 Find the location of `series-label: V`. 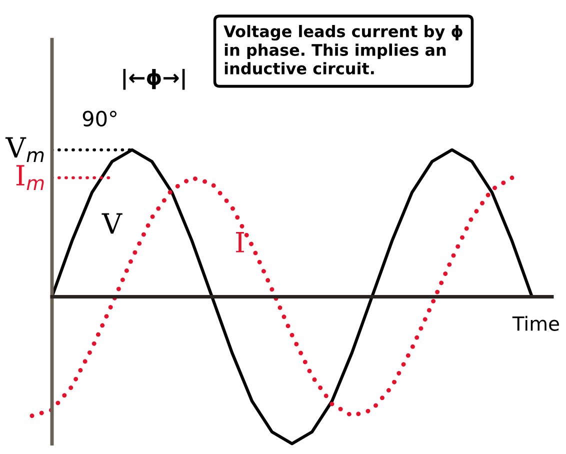

series-label: V is located at coordinates (112, 223).